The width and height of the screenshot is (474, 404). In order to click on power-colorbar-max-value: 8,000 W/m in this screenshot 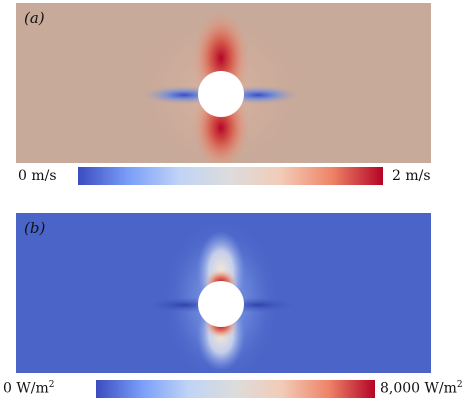, I will do `click(418, 388)`.